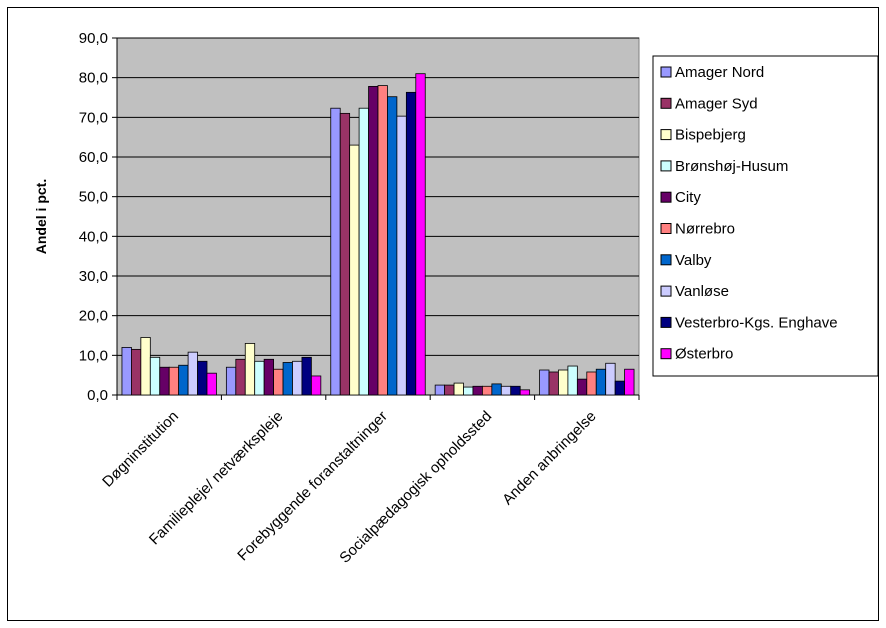  I want to click on x-category-label: Anden anbringelse, so click(549, 458).